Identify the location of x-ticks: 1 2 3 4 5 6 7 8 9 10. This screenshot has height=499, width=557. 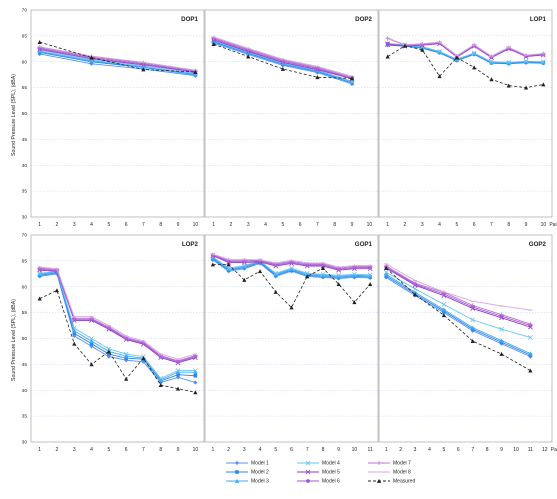
(118, 450).